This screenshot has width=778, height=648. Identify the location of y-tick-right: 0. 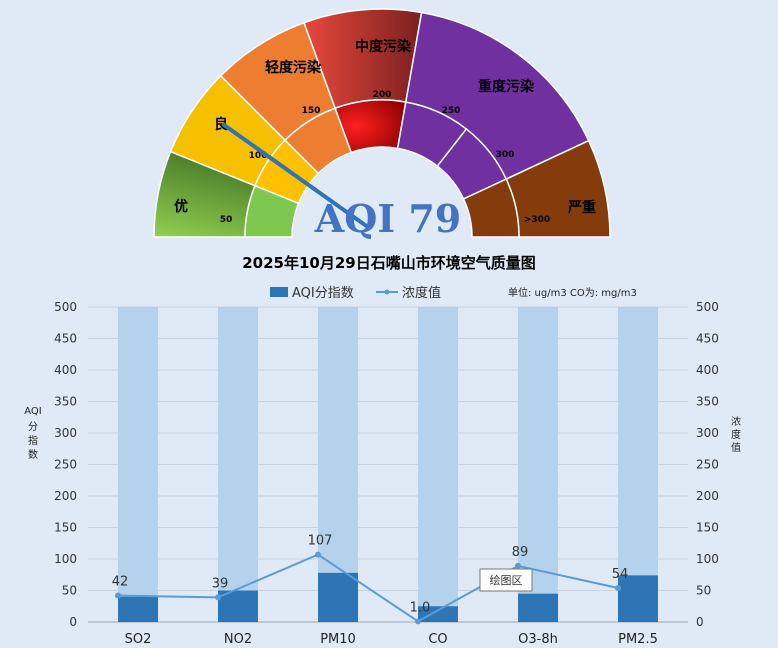
(700, 622).